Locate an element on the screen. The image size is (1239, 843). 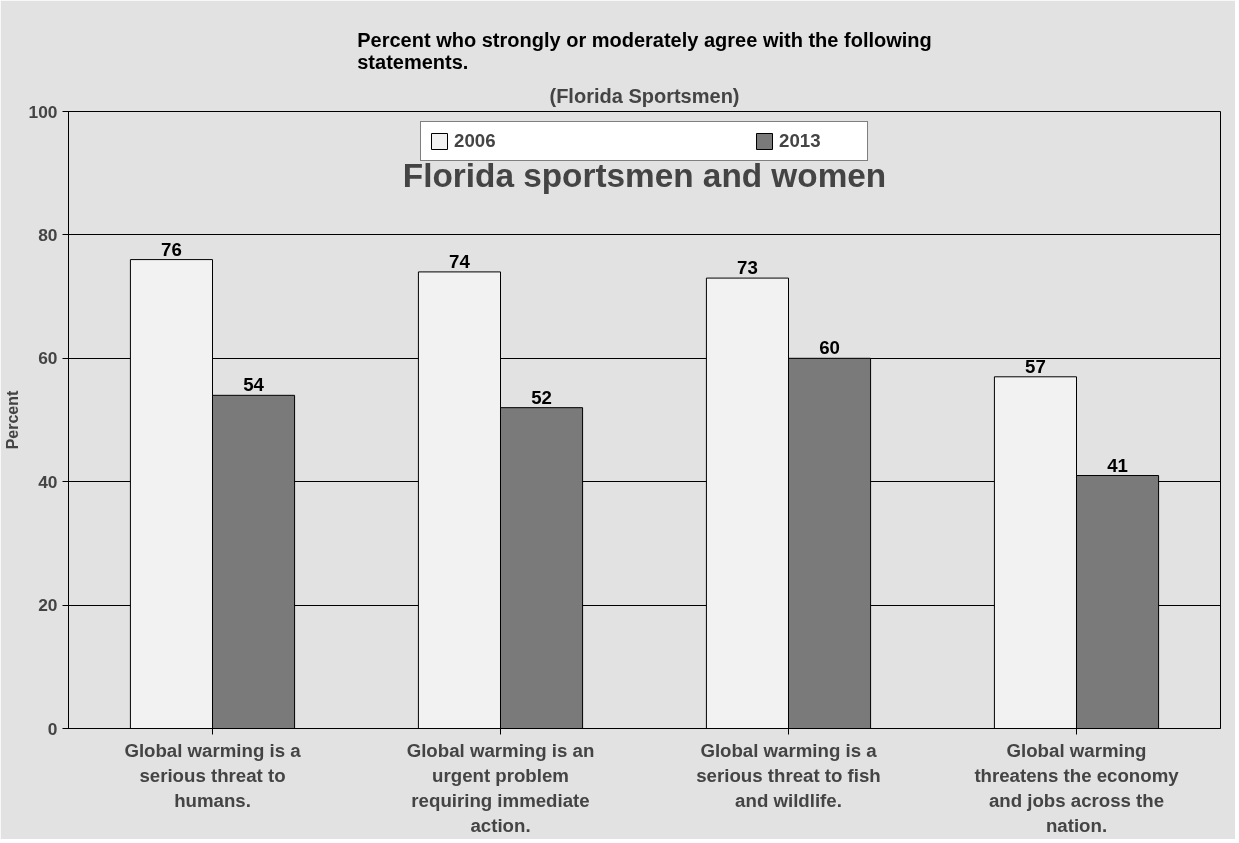
x-tick-label: Global warming is a serious threat to fish and wildlife. is located at coordinates (788, 775).